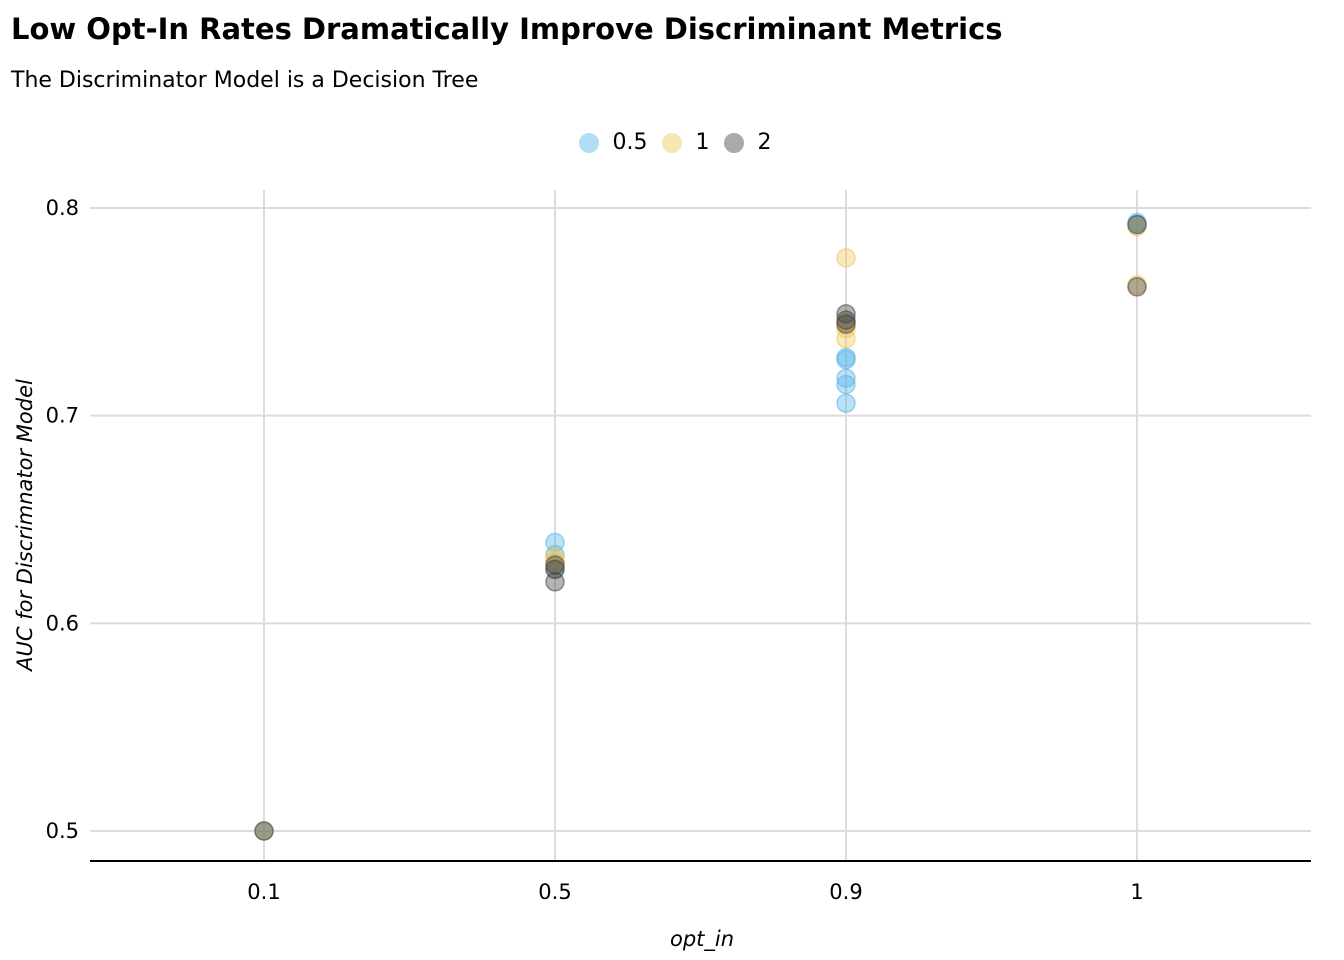  What do you see at coordinates (62, 208) in the screenshot?
I see `y-tick-label: 0.8` at bounding box center [62, 208].